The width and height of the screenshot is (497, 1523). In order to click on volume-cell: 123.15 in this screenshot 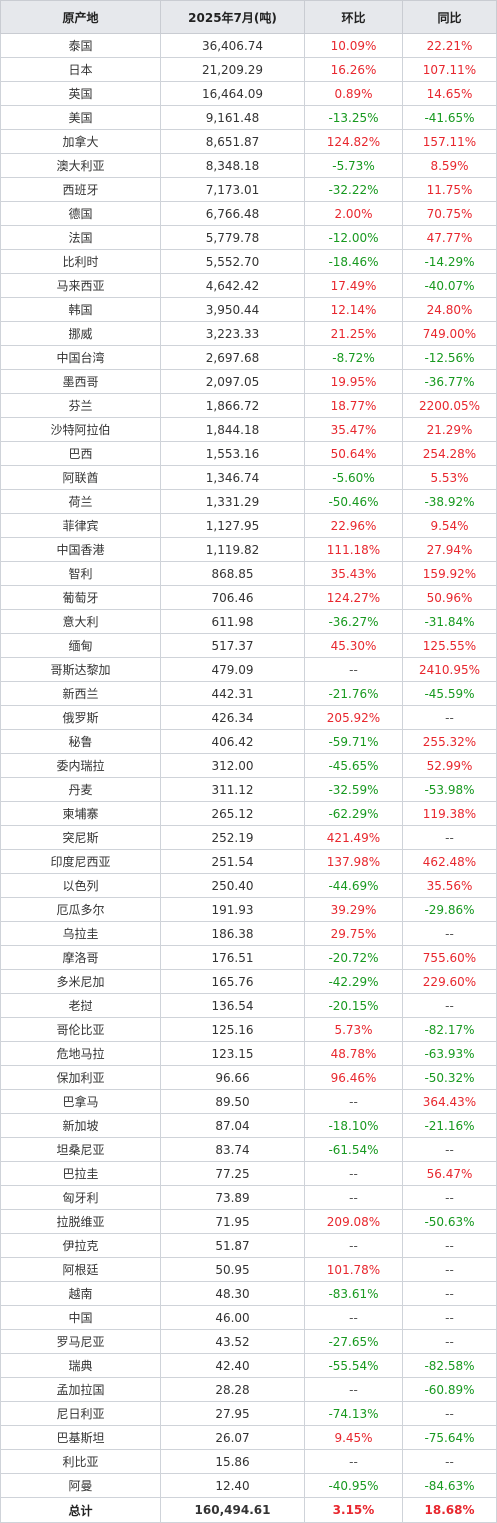, I will do `click(232, 1053)`.